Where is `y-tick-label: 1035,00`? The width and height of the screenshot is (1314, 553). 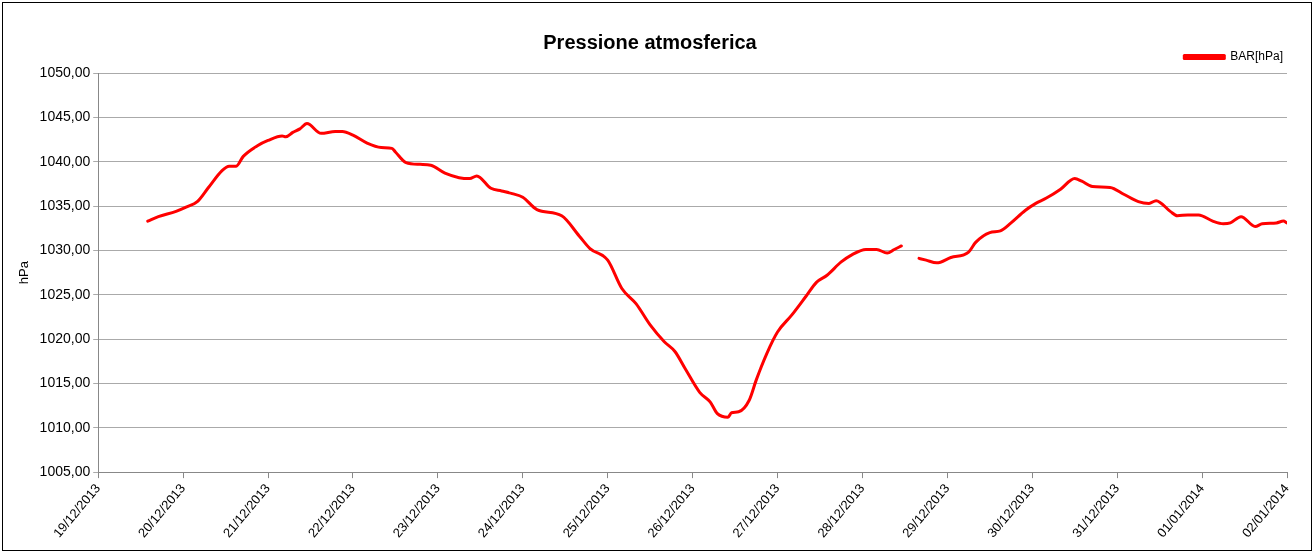 y-tick-label: 1035,00 is located at coordinates (65, 204).